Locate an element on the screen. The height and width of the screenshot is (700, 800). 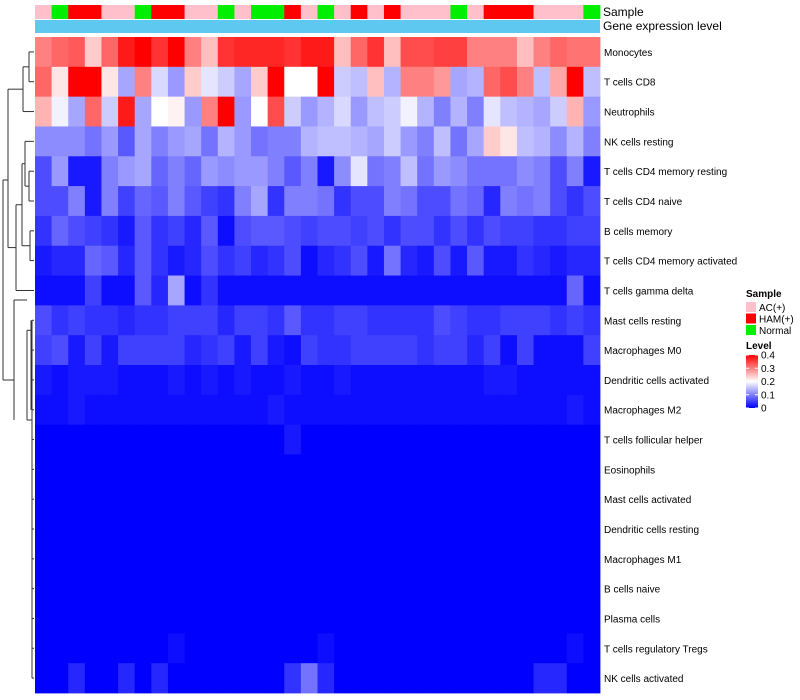
row-label: Monocytes is located at coordinates (628, 53).